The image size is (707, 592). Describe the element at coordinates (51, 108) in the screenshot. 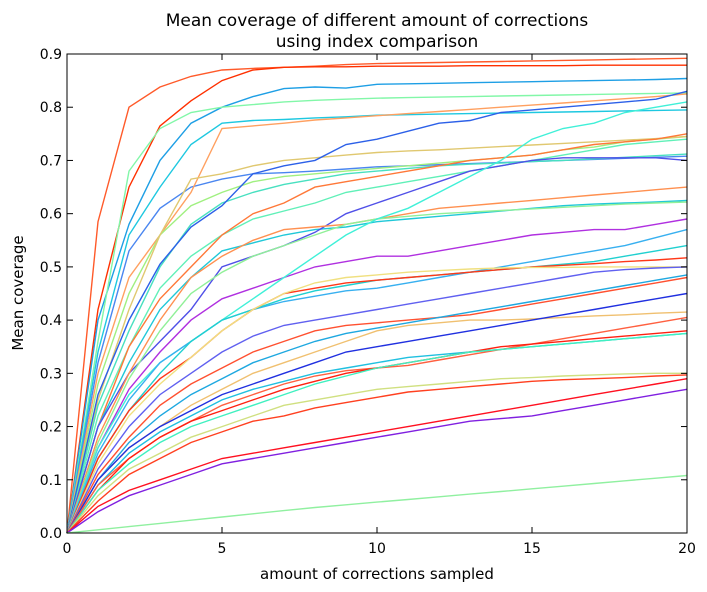

I see `y-tick-label-8: 0.8` at that location.